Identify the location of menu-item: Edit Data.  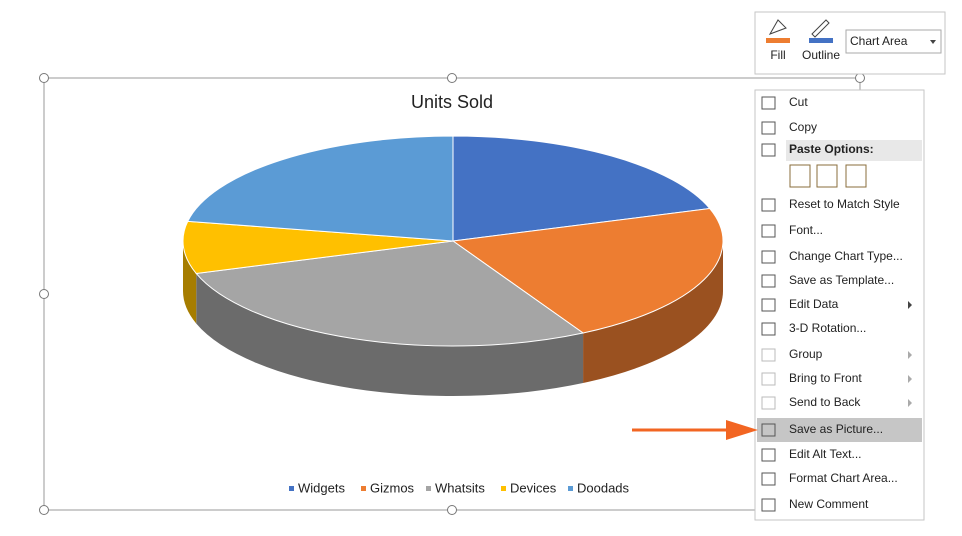
(814, 304).